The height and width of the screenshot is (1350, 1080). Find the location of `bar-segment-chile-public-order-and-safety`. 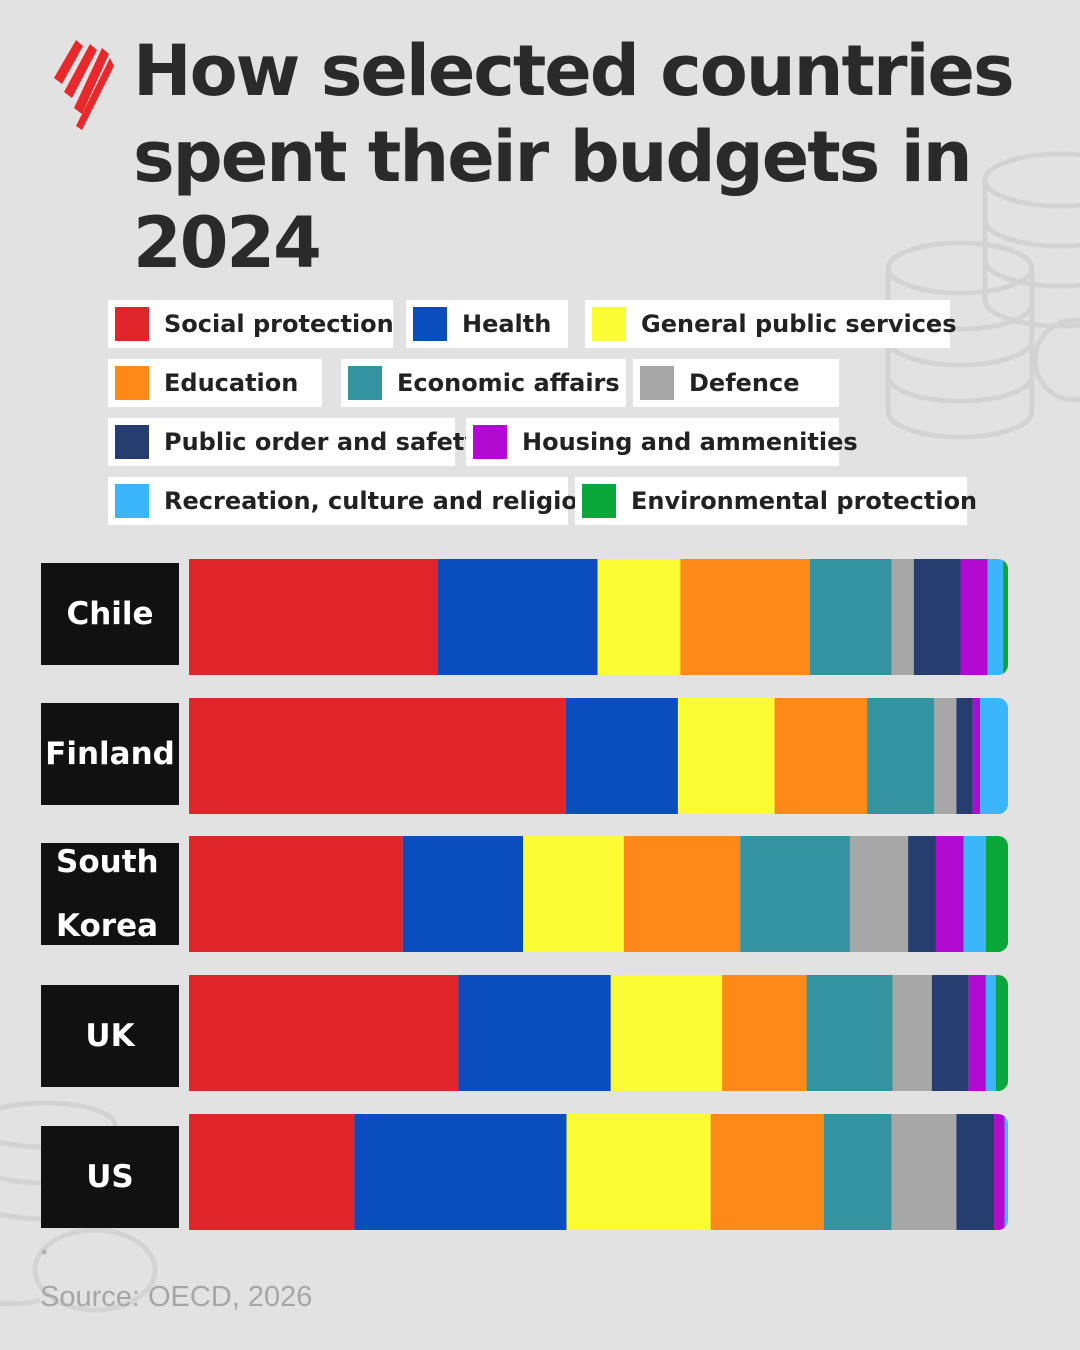

bar-segment-chile-public-order-and-safety is located at coordinates (937, 617).